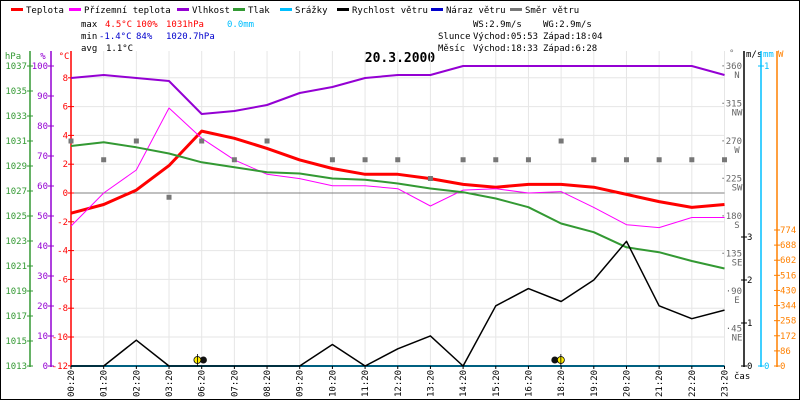 This screenshot has height=401, width=800. What do you see at coordinates (42, 337) in the screenshot?
I see `pct-tick-label: 10` at bounding box center [42, 337].